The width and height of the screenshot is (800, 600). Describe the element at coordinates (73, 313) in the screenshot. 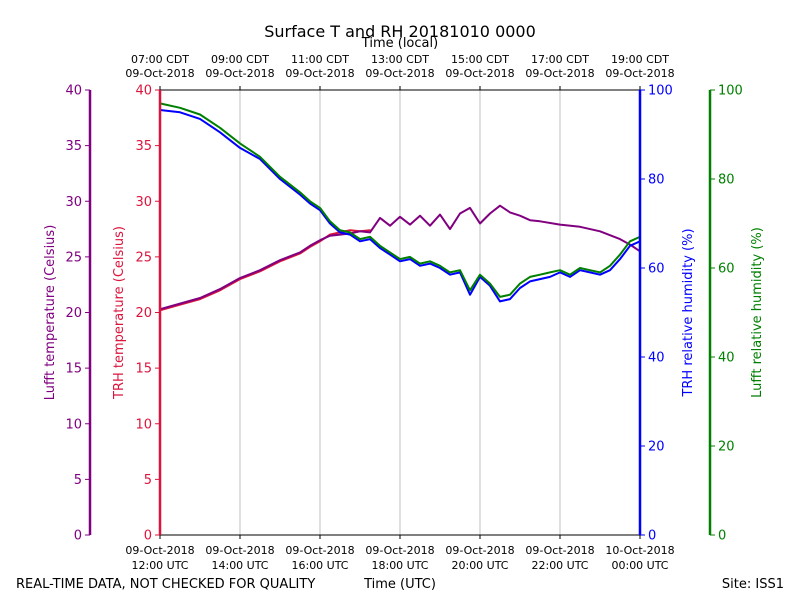

I see `y-tick-label-lufft_temp: 20` at that location.